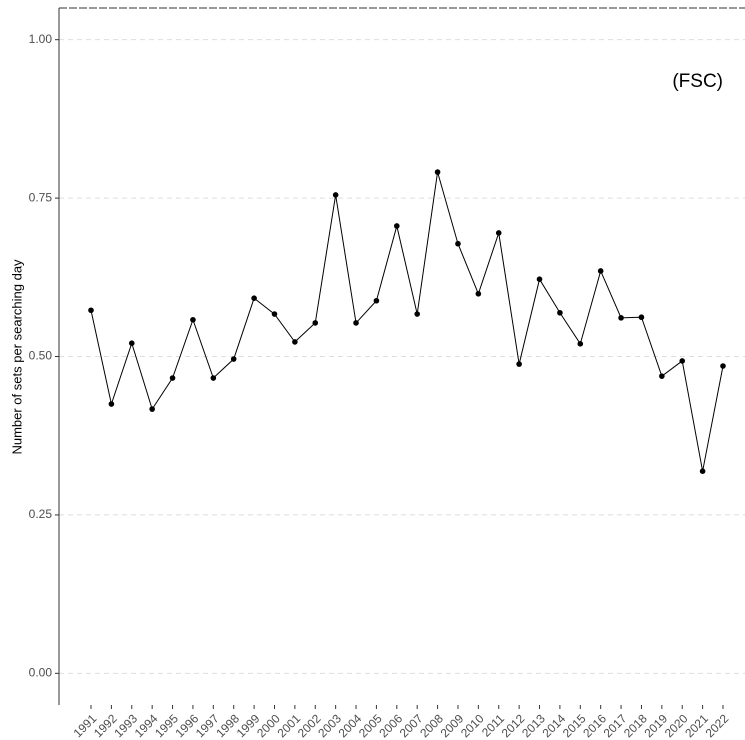 The image size is (745, 740). What do you see at coordinates (41, 197) in the screenshot?
I see `y-tick-label: 0.75` at bounding box center [41, 197].